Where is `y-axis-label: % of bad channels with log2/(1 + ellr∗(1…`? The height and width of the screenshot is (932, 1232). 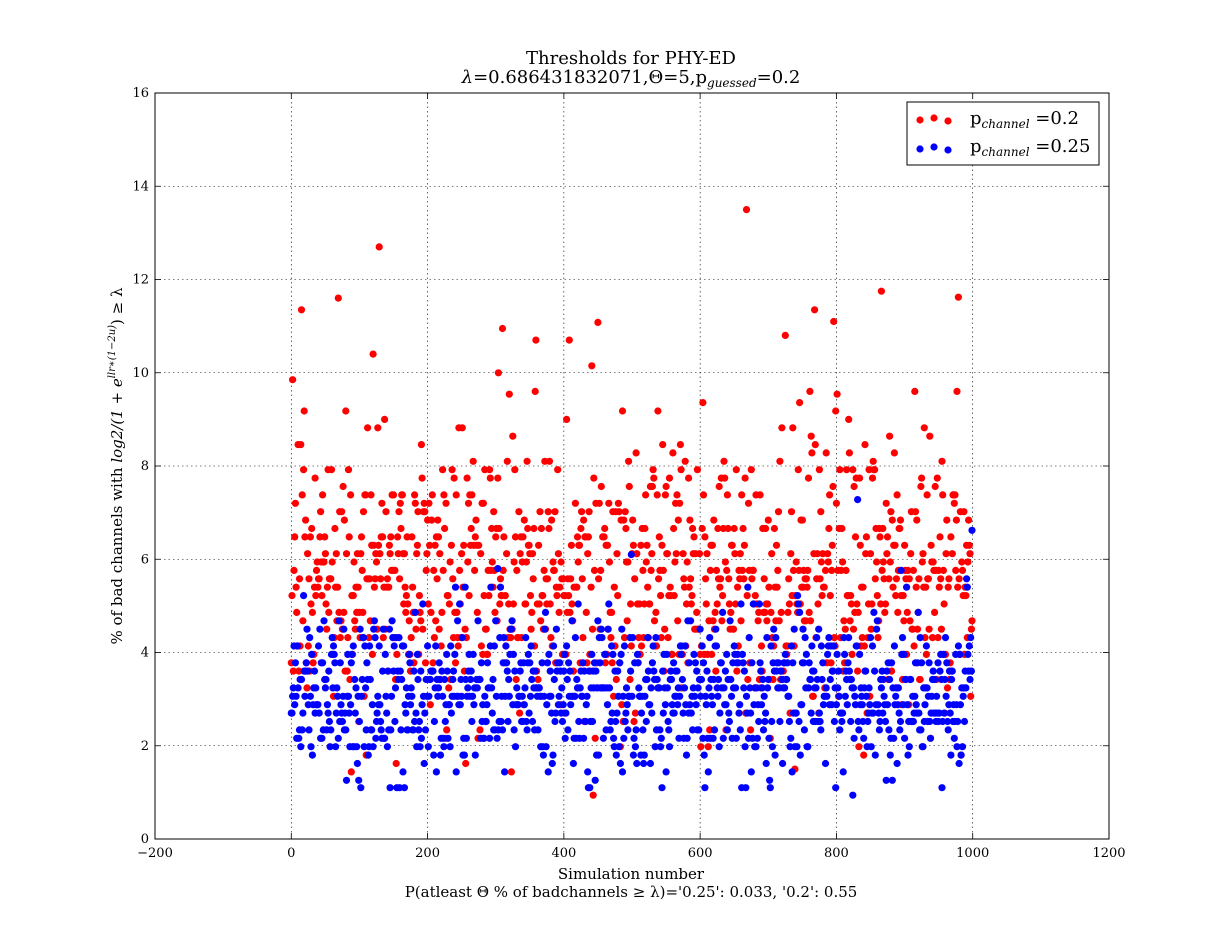
y-axis-label: % of bad channels with log2/(1 + ellr∗(1… is located at coordinates (116, 466).